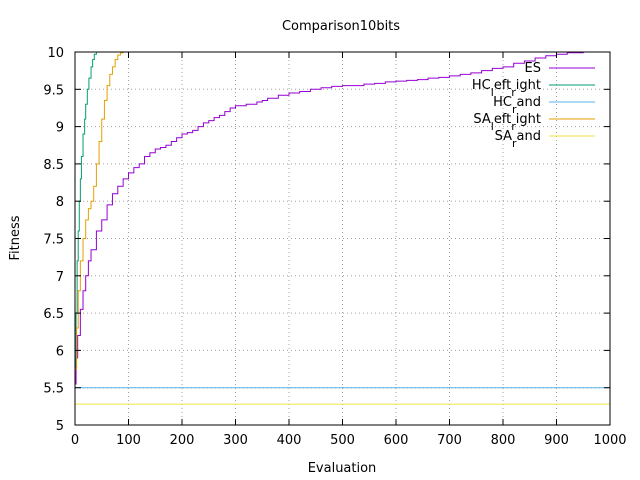 Image resolution: width=640 pixels, height=480 pixels. I want to click on x-tick-label: 400, so click(289, 440).